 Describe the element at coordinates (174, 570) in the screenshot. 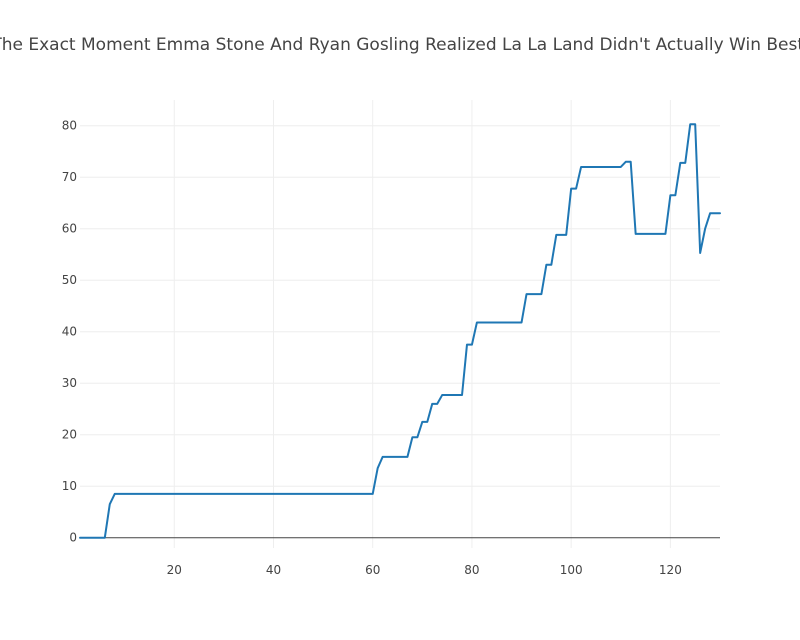

I see `x-tick-label: 20` at that location.